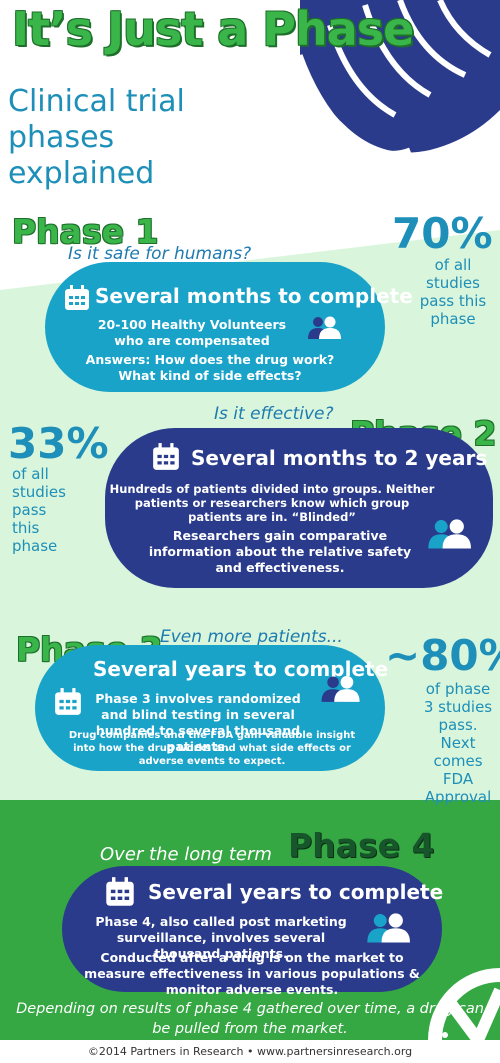 This screenshot has width=500, height=1063. Describe the element at coordinates (85, 231) in the screenshot. I see `phase1-title: Phase 1` at that location.